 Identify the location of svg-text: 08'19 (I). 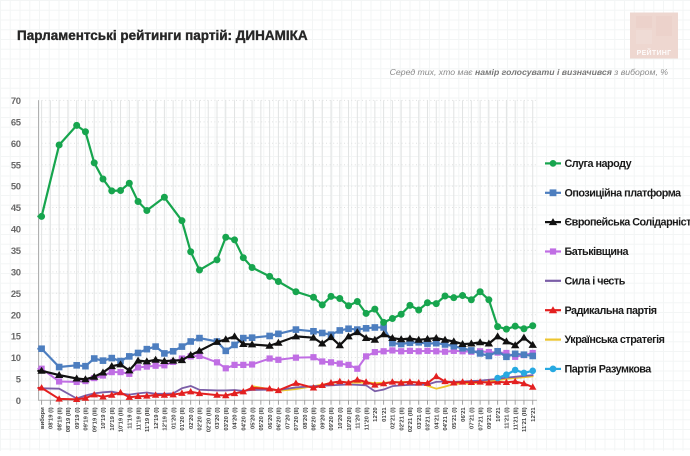
(52, 418).